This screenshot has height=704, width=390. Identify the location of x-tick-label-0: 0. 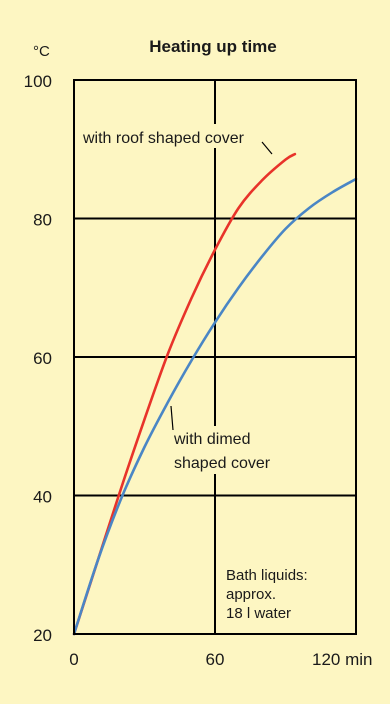
(73, 659).